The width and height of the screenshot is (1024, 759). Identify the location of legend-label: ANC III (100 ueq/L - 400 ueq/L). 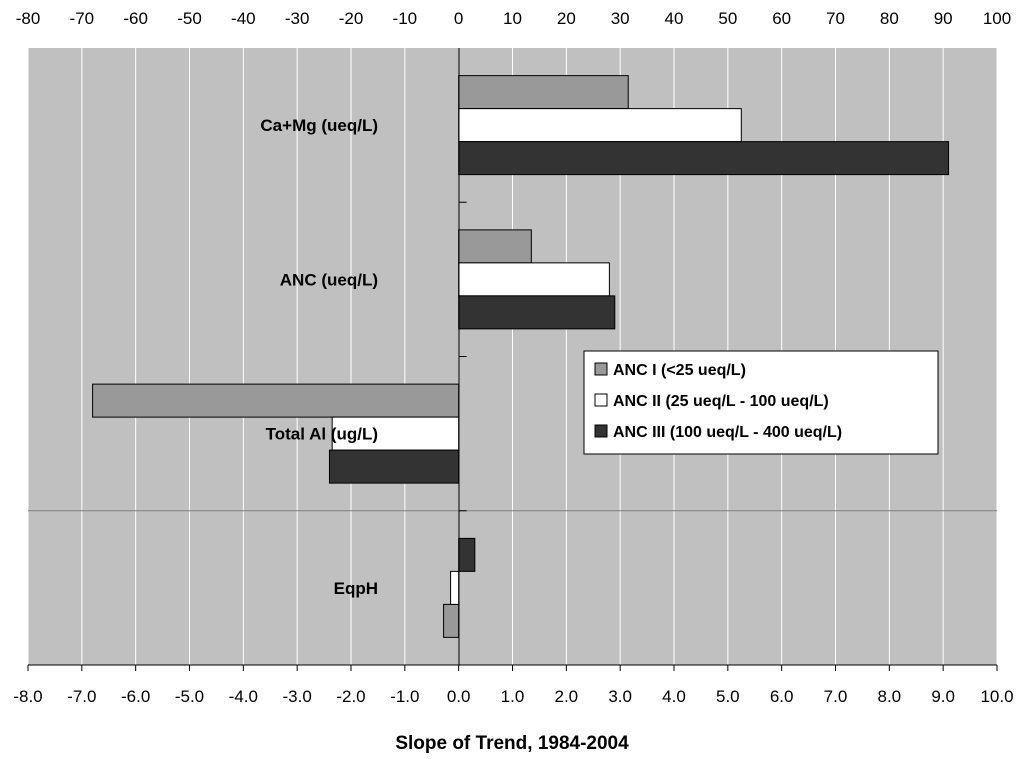
(727, 432).